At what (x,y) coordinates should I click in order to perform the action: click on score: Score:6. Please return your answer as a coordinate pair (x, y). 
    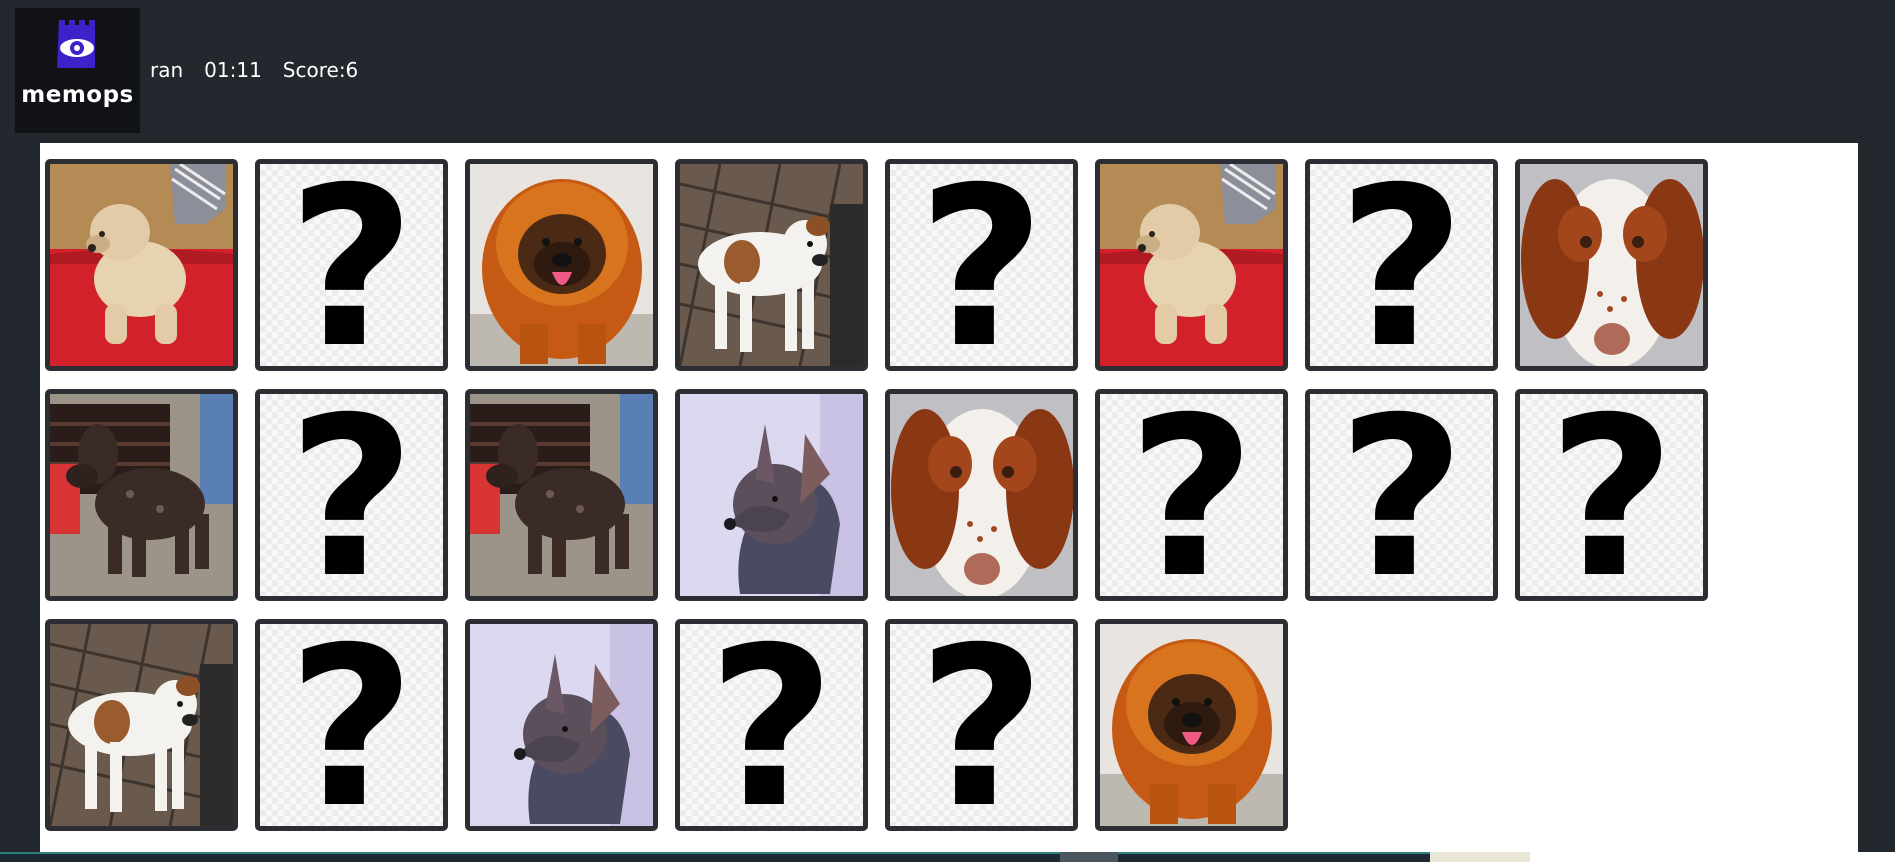
    Looking at the image, I should click on (320, 70).